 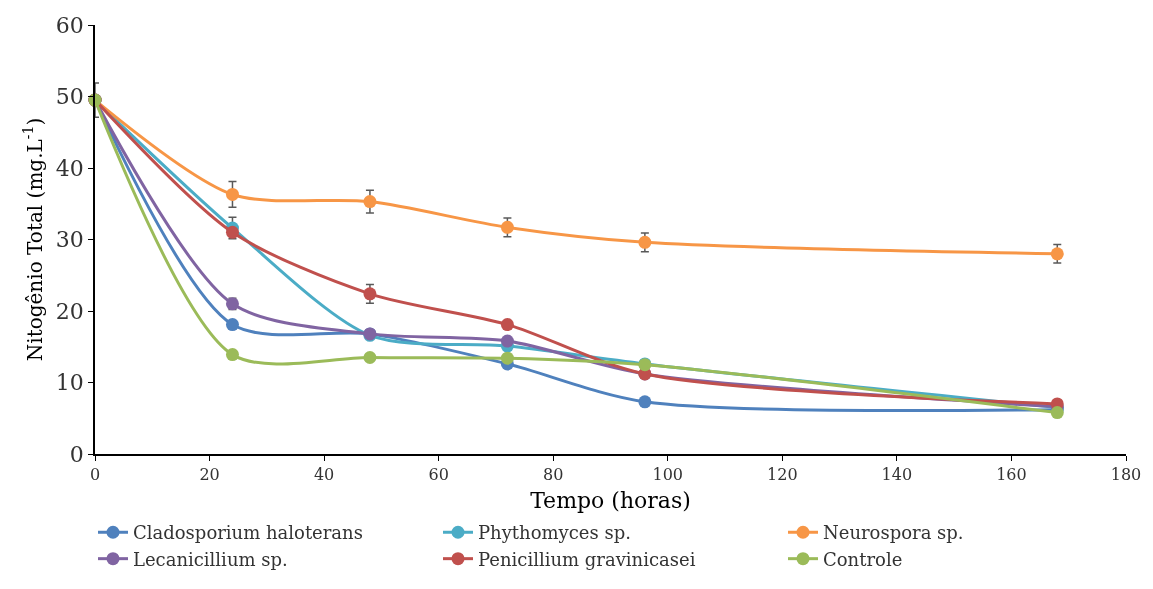 I want to click on y-tick-label: 0, so click(x=76, y=454).